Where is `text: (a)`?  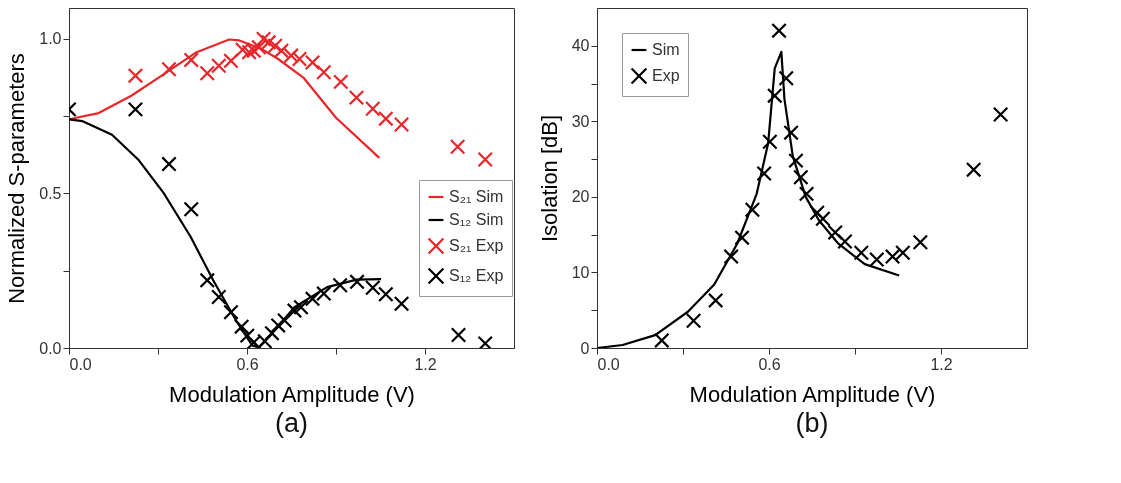
text: (a) is located at coordinates (291, 423).